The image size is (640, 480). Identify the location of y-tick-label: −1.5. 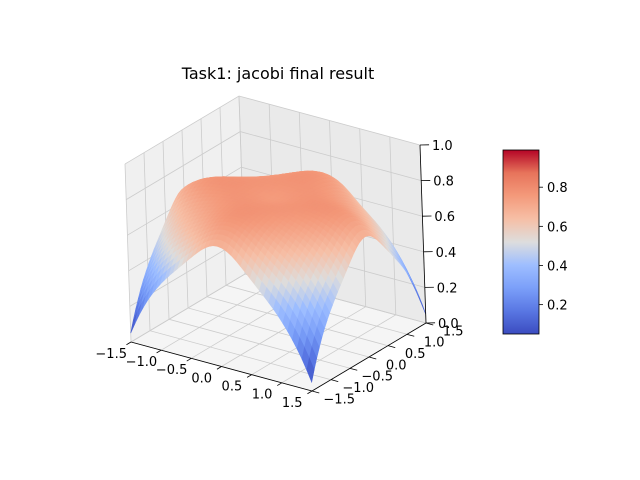
(339, 399).